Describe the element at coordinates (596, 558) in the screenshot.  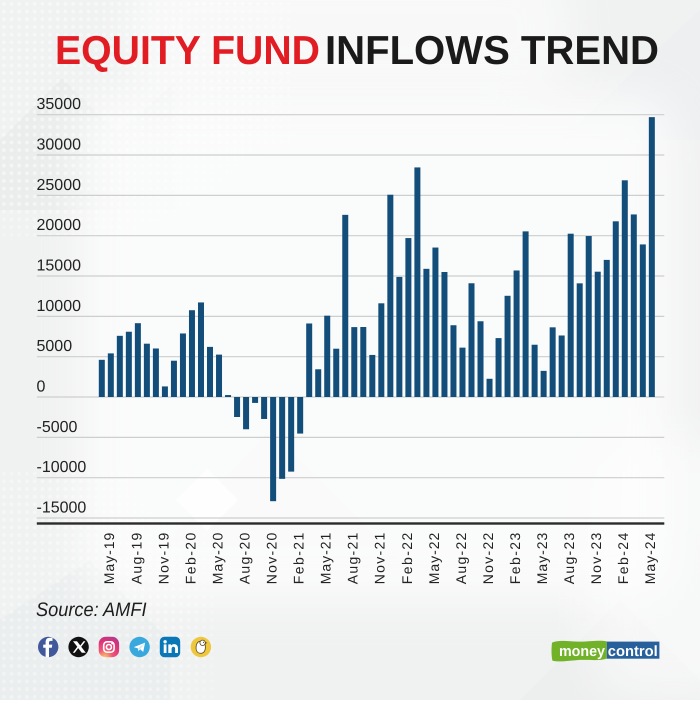
I see `svg-text: Nov-23` at that location.